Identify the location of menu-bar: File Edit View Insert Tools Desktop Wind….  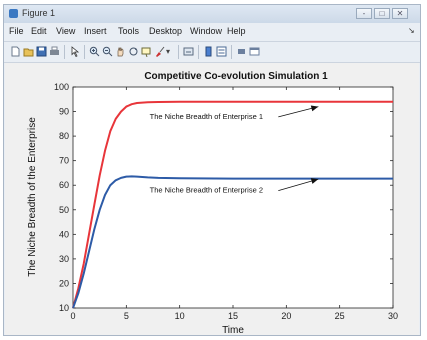
(212, 32).